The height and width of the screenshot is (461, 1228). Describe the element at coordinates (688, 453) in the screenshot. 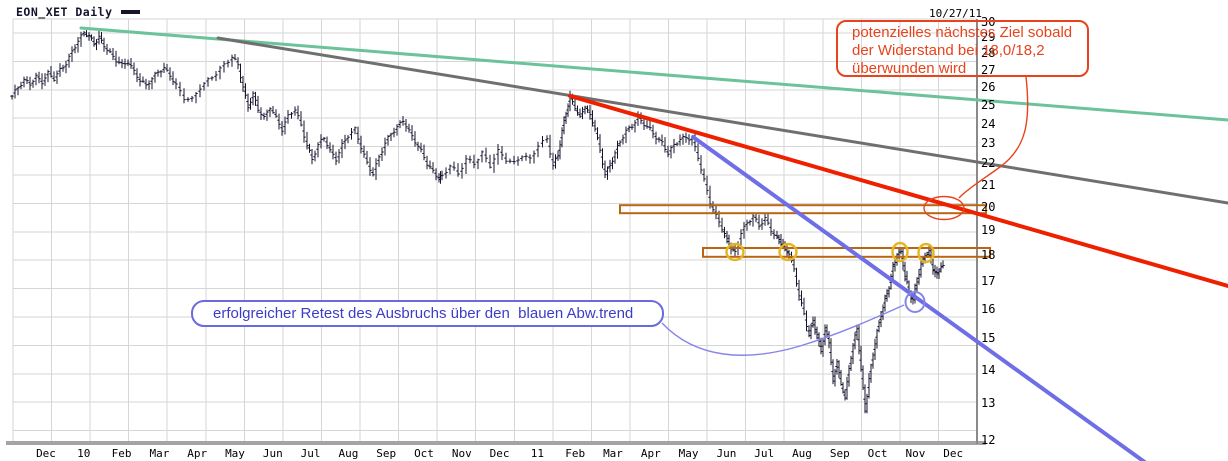

I see `x-axis-label-17-may: May` at that location.